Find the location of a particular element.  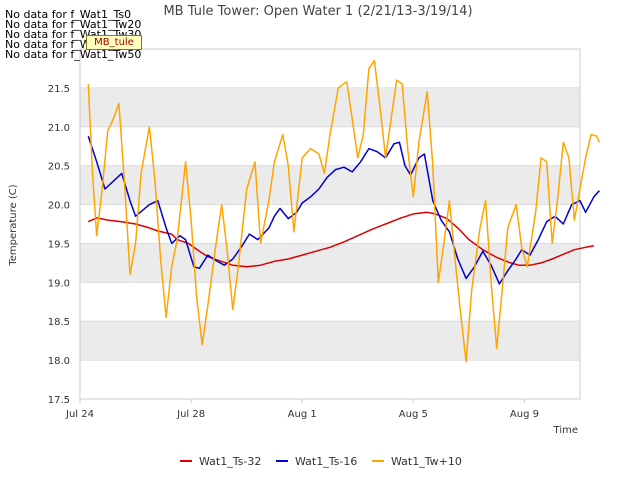

y-tick-label: 18.0 is located at coordinates (59, 361).